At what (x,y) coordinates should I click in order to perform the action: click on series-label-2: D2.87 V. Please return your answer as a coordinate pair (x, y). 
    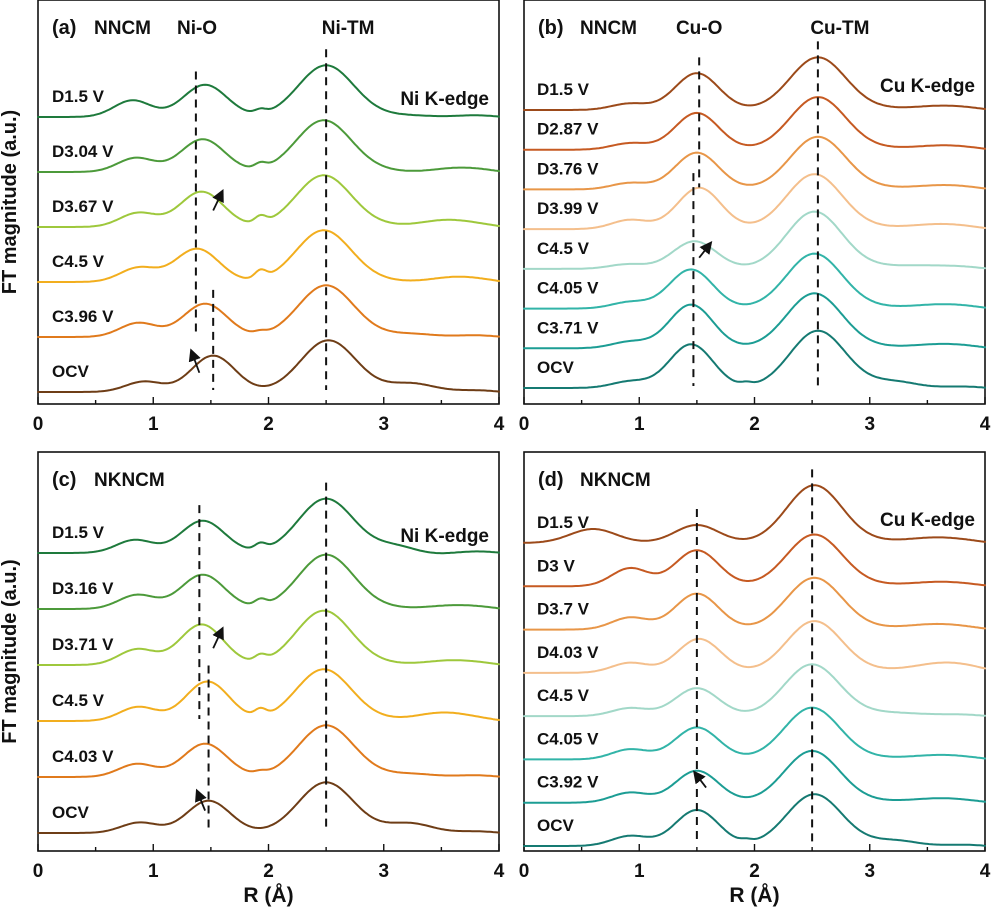
    Looking at the image, I should click on (568, 129).